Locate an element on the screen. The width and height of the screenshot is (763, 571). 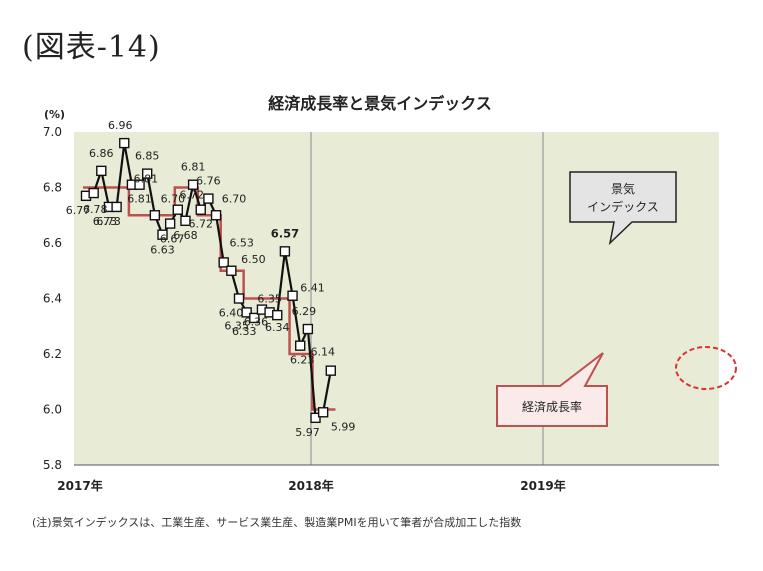
index-label-2019-08: 5.99 is located at coordinates (343, 426).